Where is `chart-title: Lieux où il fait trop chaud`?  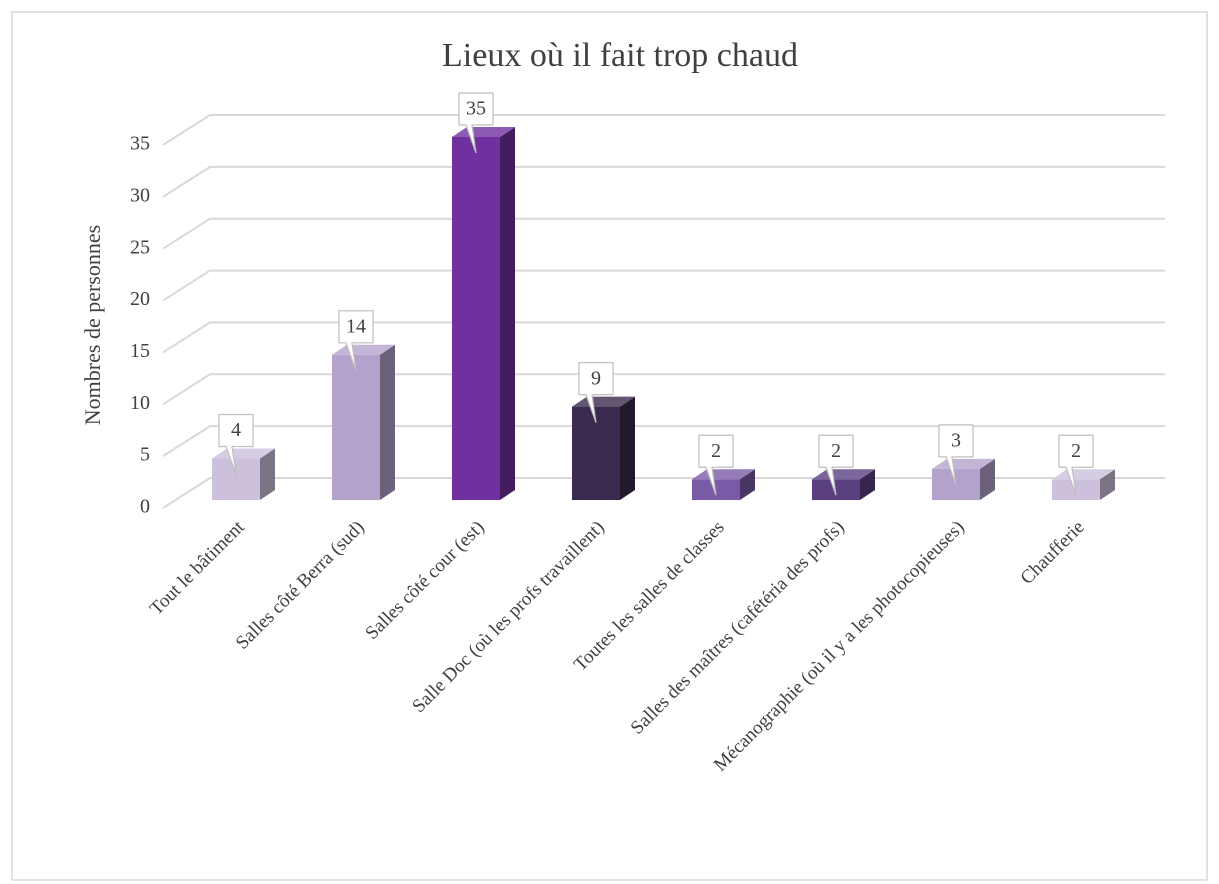
chart-title: Lieux où il fait trop chaud is located at coordinates (620, 55).